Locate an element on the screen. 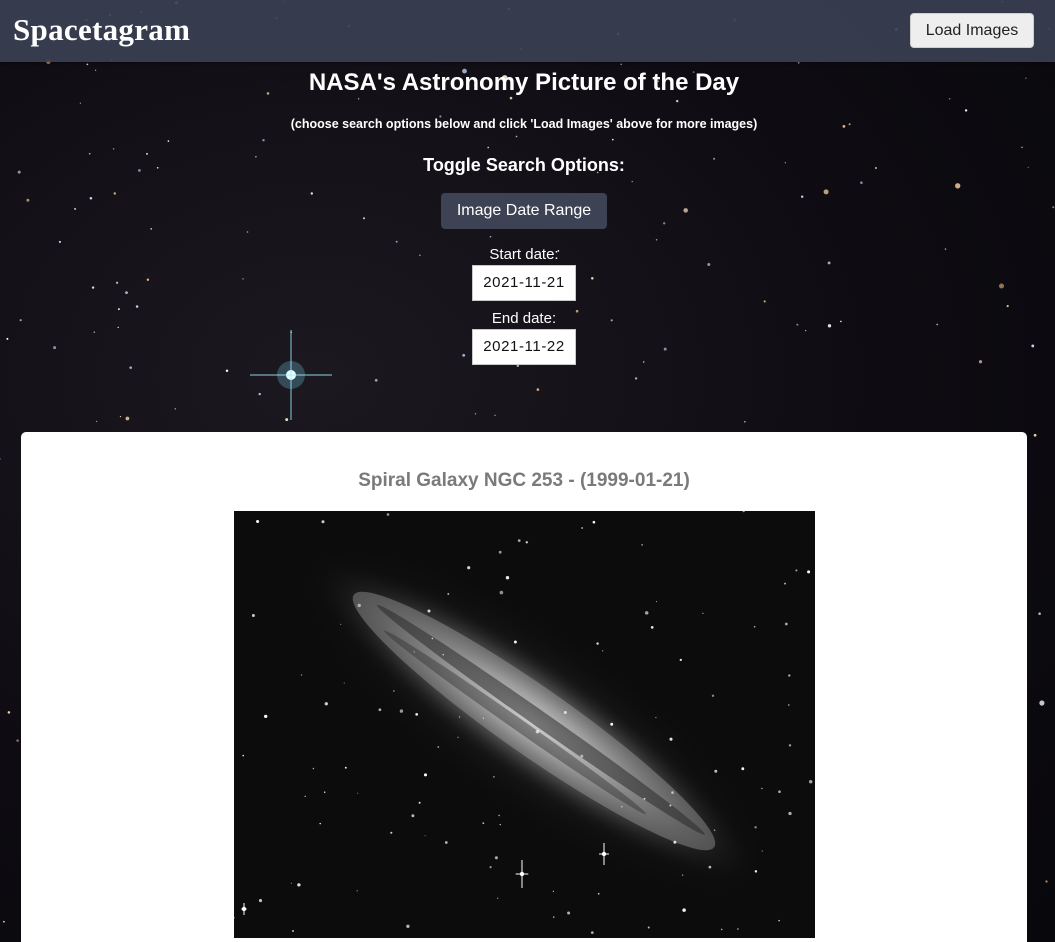  image-title: Spiral Galaxy NGC 253 - (1999-01-21) is located at coordinates (524, 480).